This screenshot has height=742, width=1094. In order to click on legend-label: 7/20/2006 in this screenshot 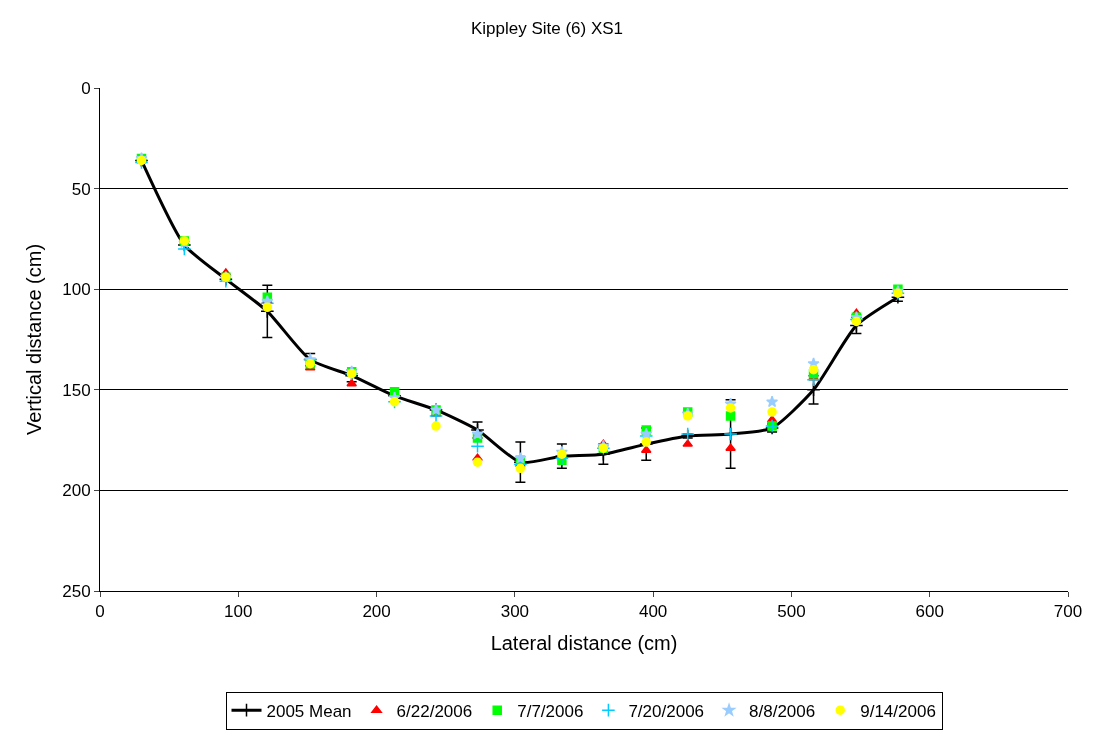, I will do `click(666, 711)`.